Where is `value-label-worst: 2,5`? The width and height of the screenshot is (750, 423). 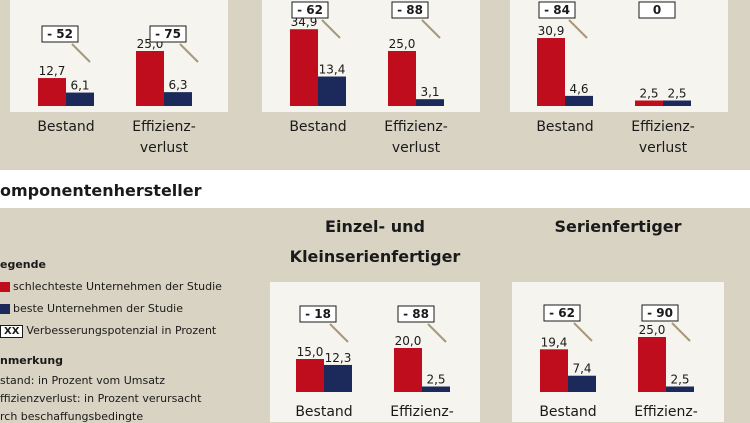
value-label-worst: 2,5 is located at coordinates (648, 94).